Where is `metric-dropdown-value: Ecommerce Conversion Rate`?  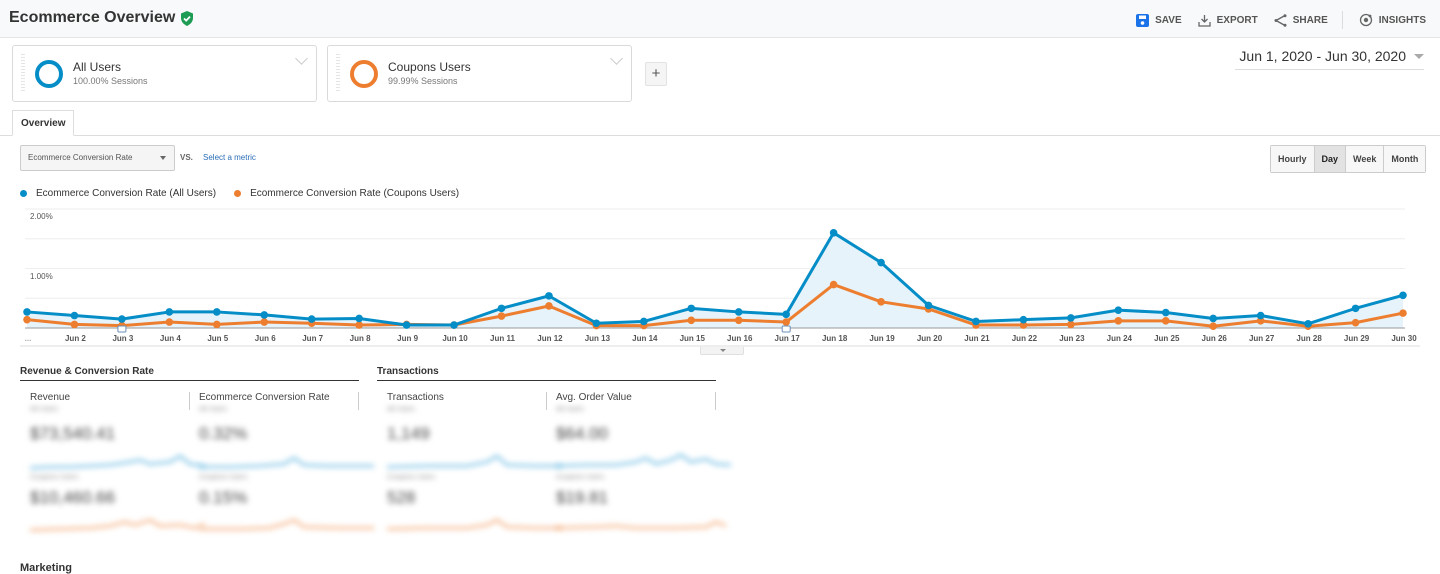
metric-dropdown-value: Ecommerce Conversion Rate is located at coordinates (80, 157).